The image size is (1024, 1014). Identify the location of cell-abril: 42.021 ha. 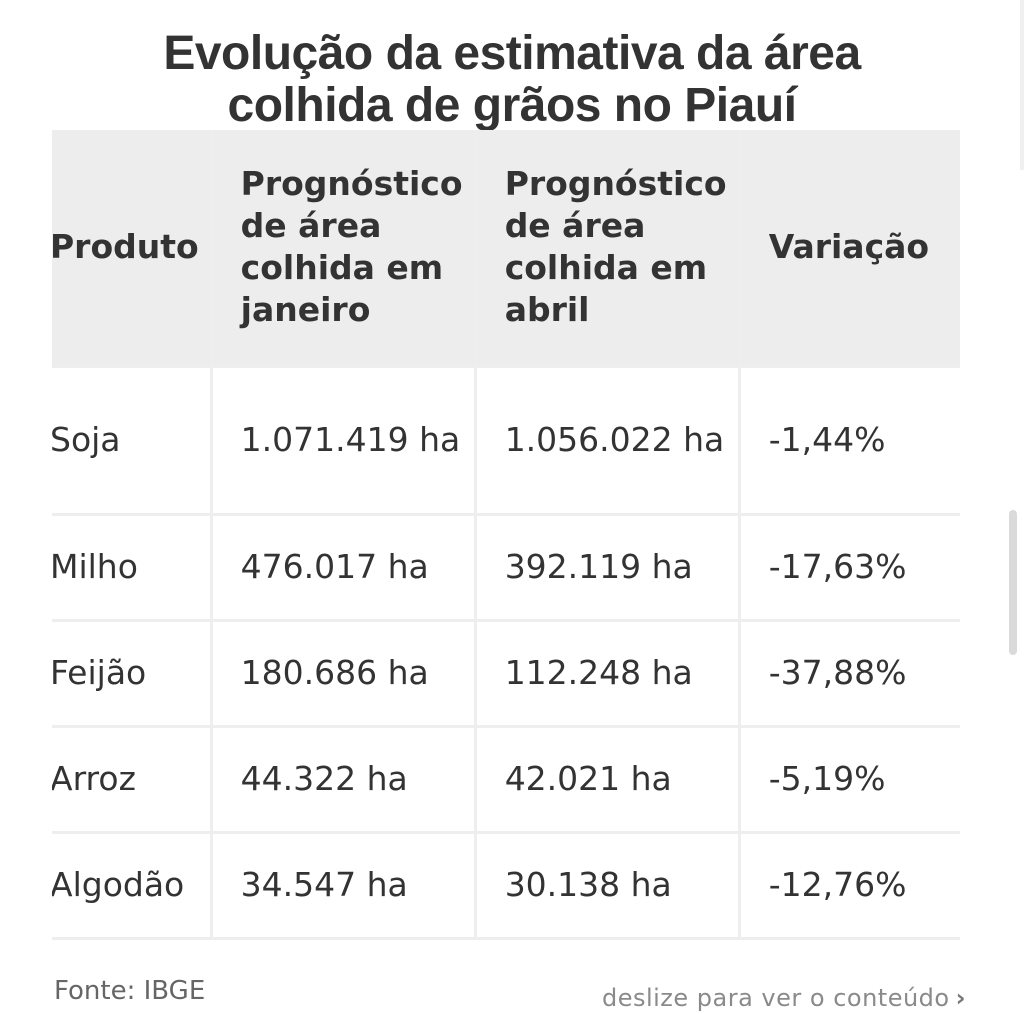
(608, 780).